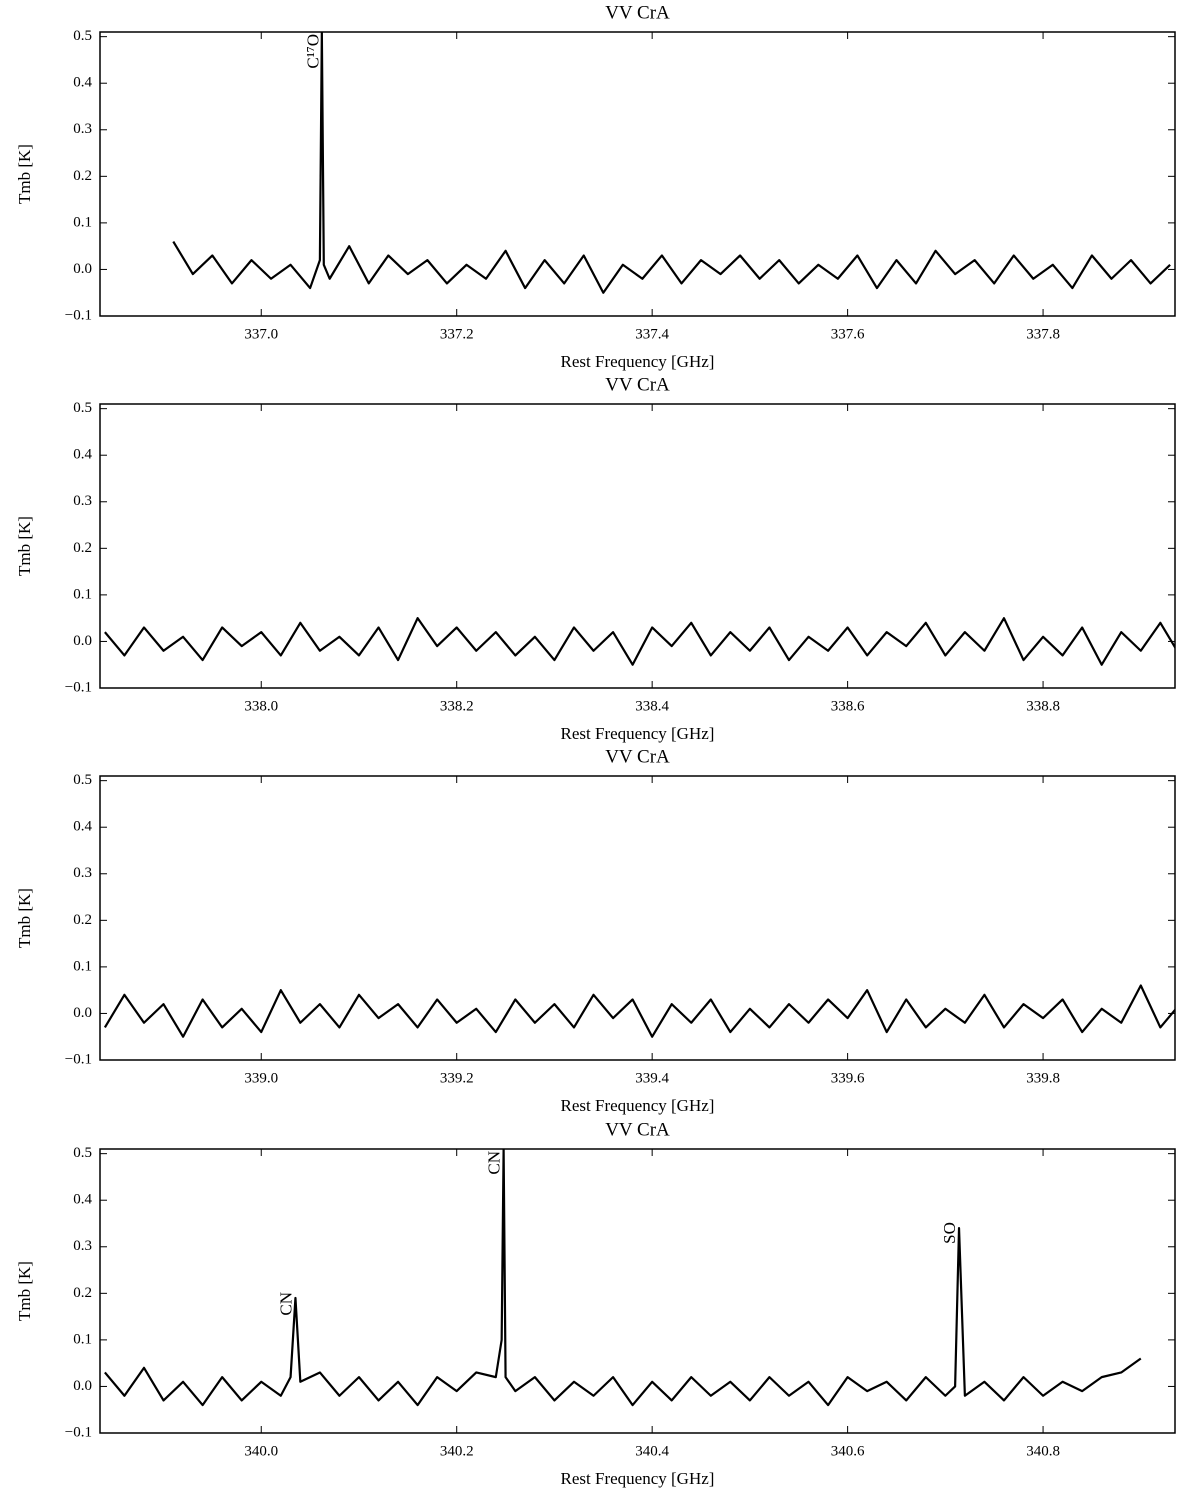 Image resolution: width=1200 pixels, height=1489 pixels. I want to click on x-tick-label: 337.2, so click(457, 334).